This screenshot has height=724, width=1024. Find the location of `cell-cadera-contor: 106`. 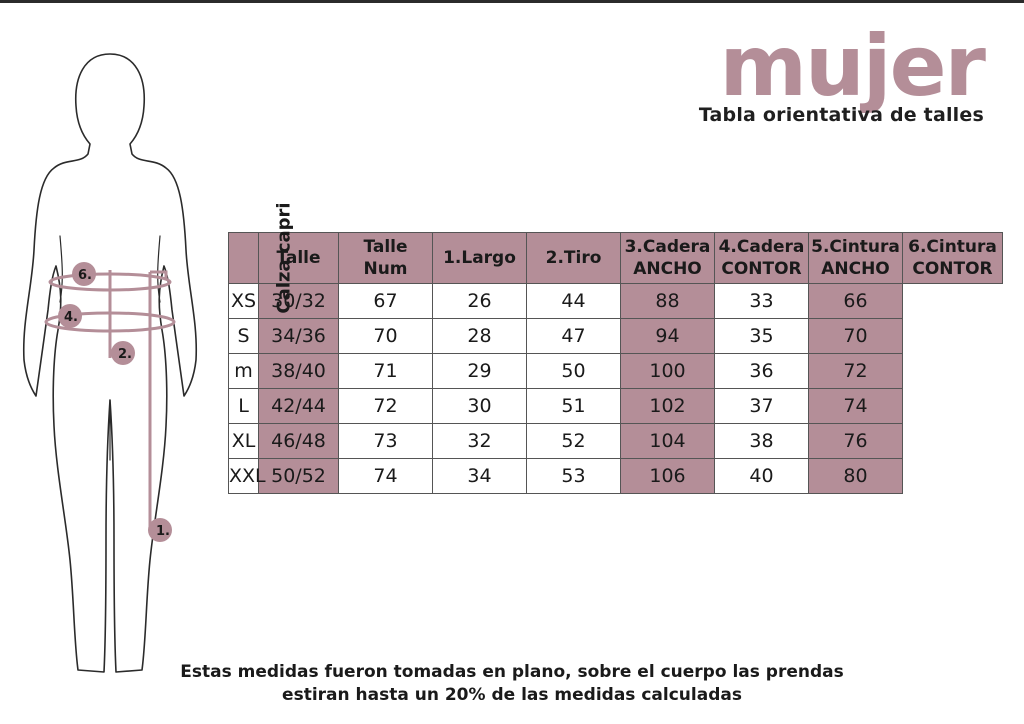

cell-cadera-contor: 106 is located at coordinates (667, 476).